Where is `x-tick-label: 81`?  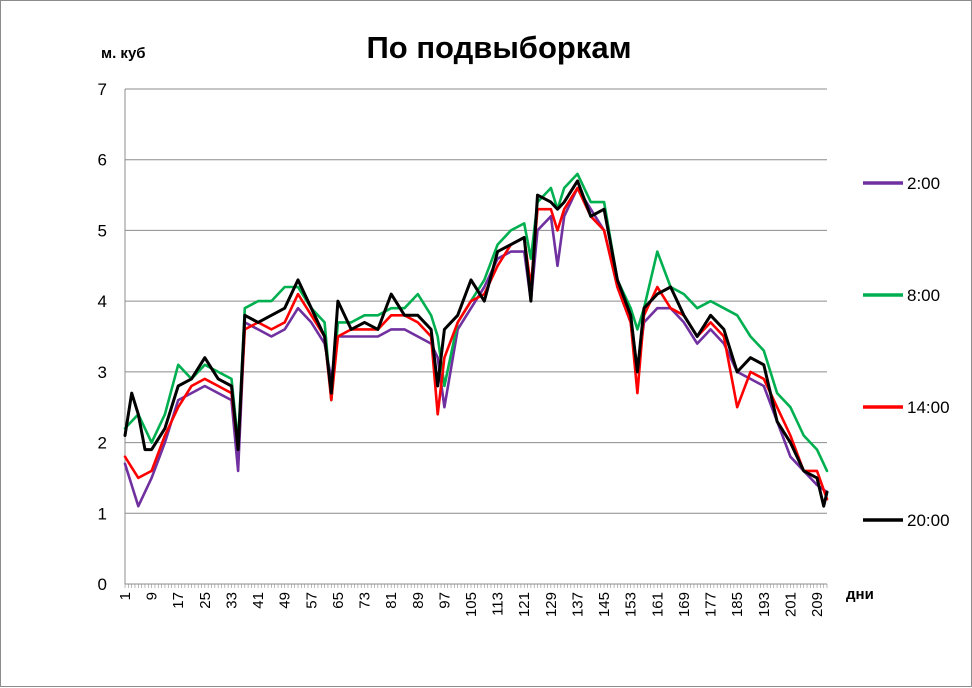
x-tick-label: 81 is located at coordinates (391, 600).